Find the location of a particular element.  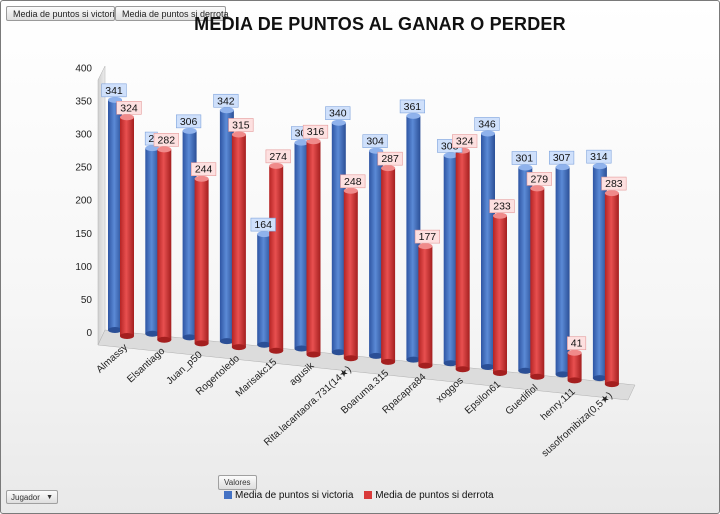

x-category-label: Almassy is located at coordinates (112, 358).